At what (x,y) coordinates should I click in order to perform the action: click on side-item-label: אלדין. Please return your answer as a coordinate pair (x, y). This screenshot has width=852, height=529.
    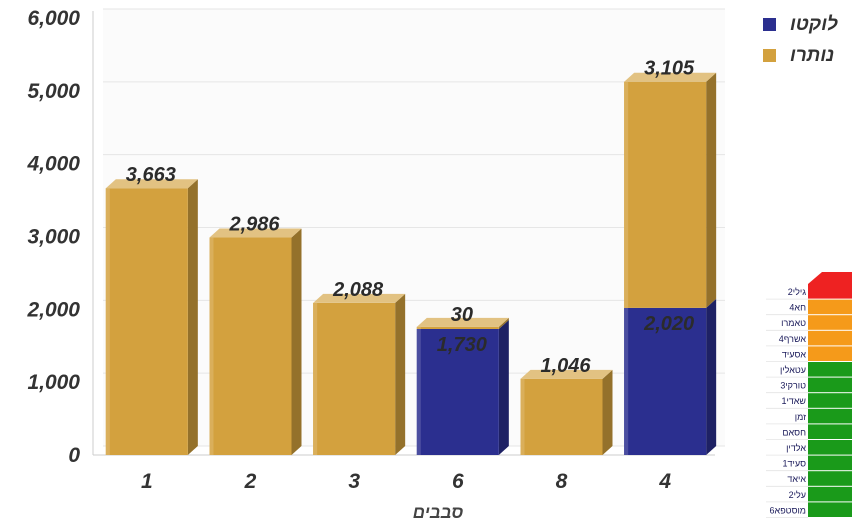
    Looking at the image, I should click on (796, 448).